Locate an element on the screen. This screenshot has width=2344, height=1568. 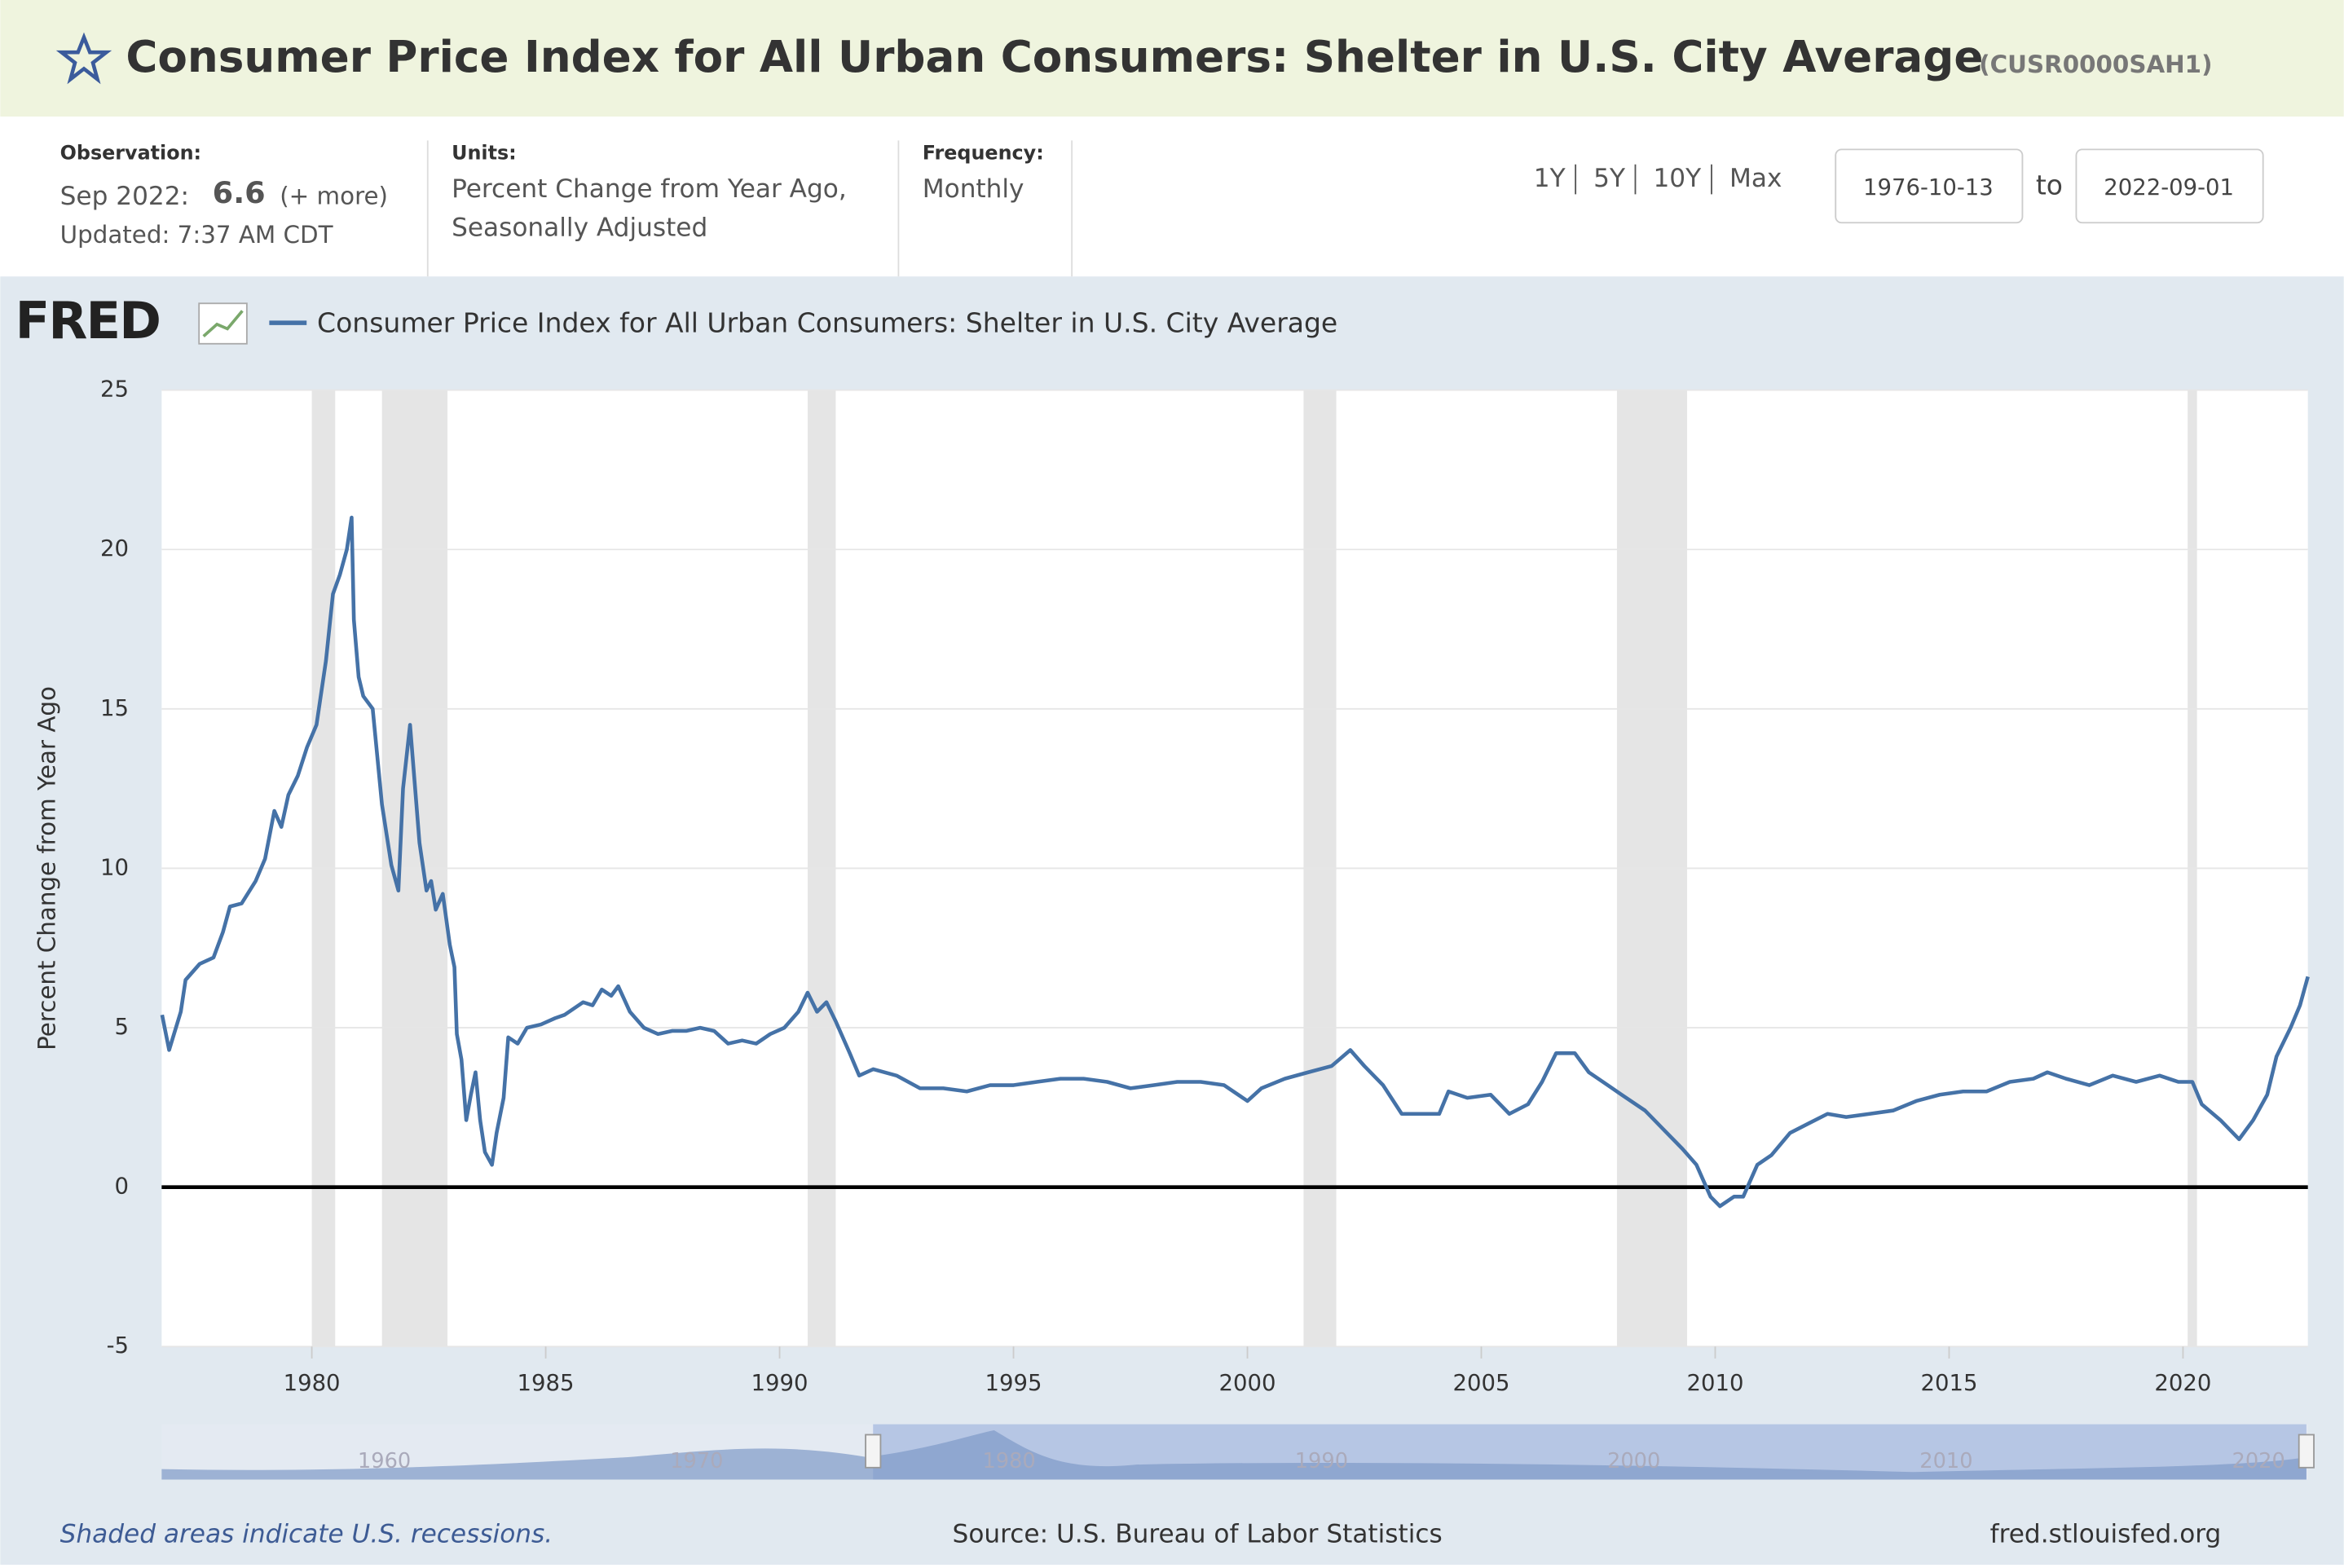
fred-logo: FRED is located at coordinates (88, 320).